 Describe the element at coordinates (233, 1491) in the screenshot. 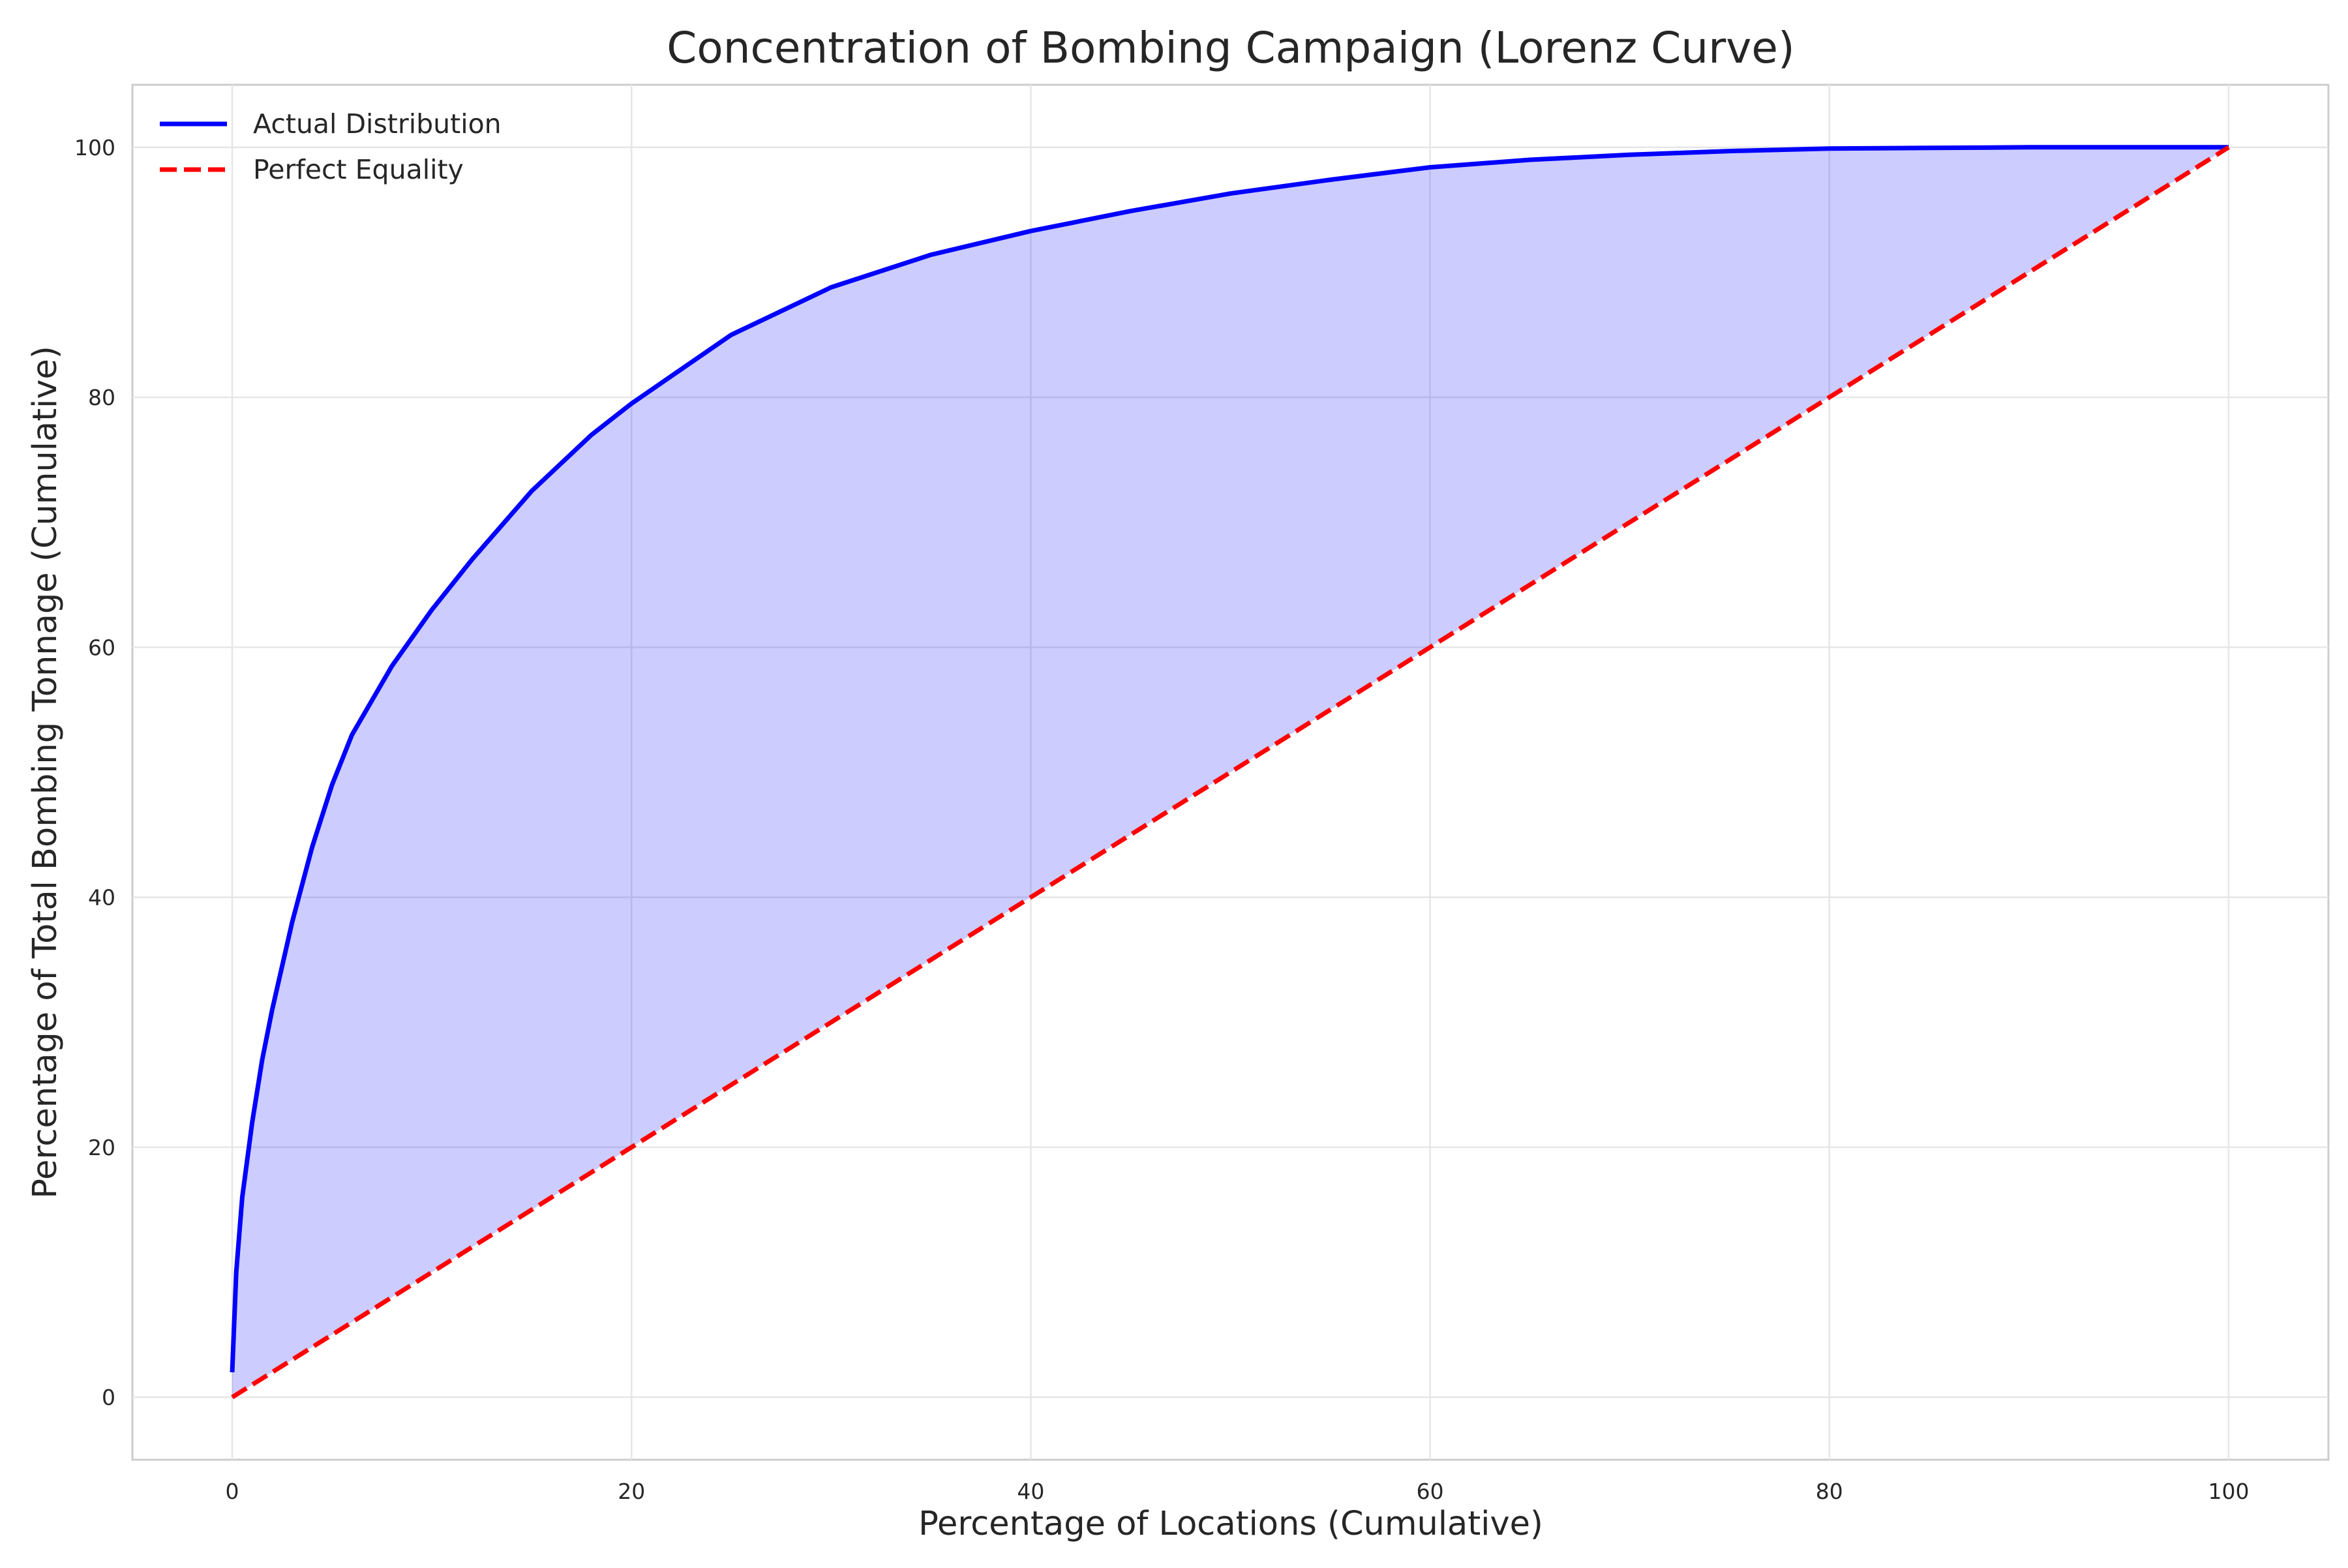

I see `x-tick-label: 0` at that location.